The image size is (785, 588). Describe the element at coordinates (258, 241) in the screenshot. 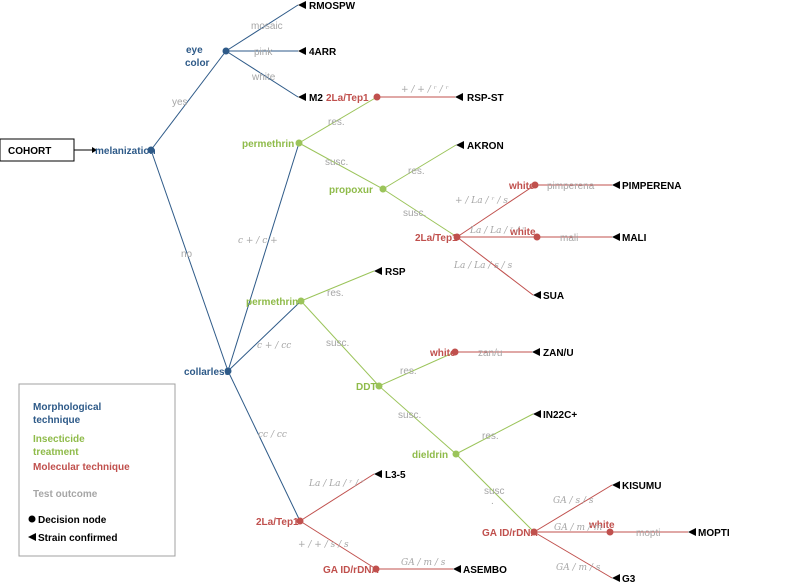

I see `genotype-label: c + / c +` at that location.